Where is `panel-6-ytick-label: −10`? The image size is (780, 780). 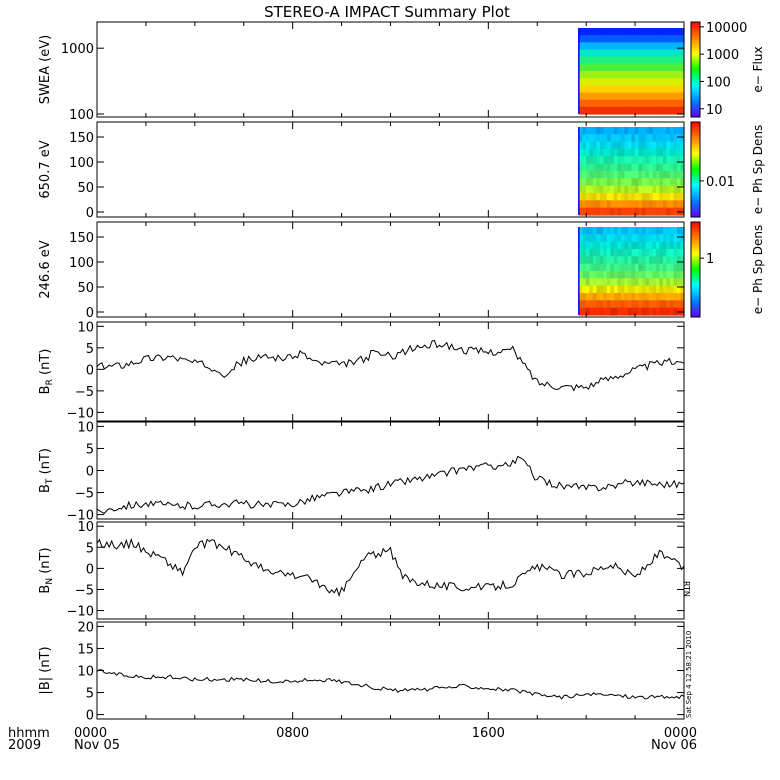
panel-6-ytick-label: −10 is located at coordinates (80, 612).